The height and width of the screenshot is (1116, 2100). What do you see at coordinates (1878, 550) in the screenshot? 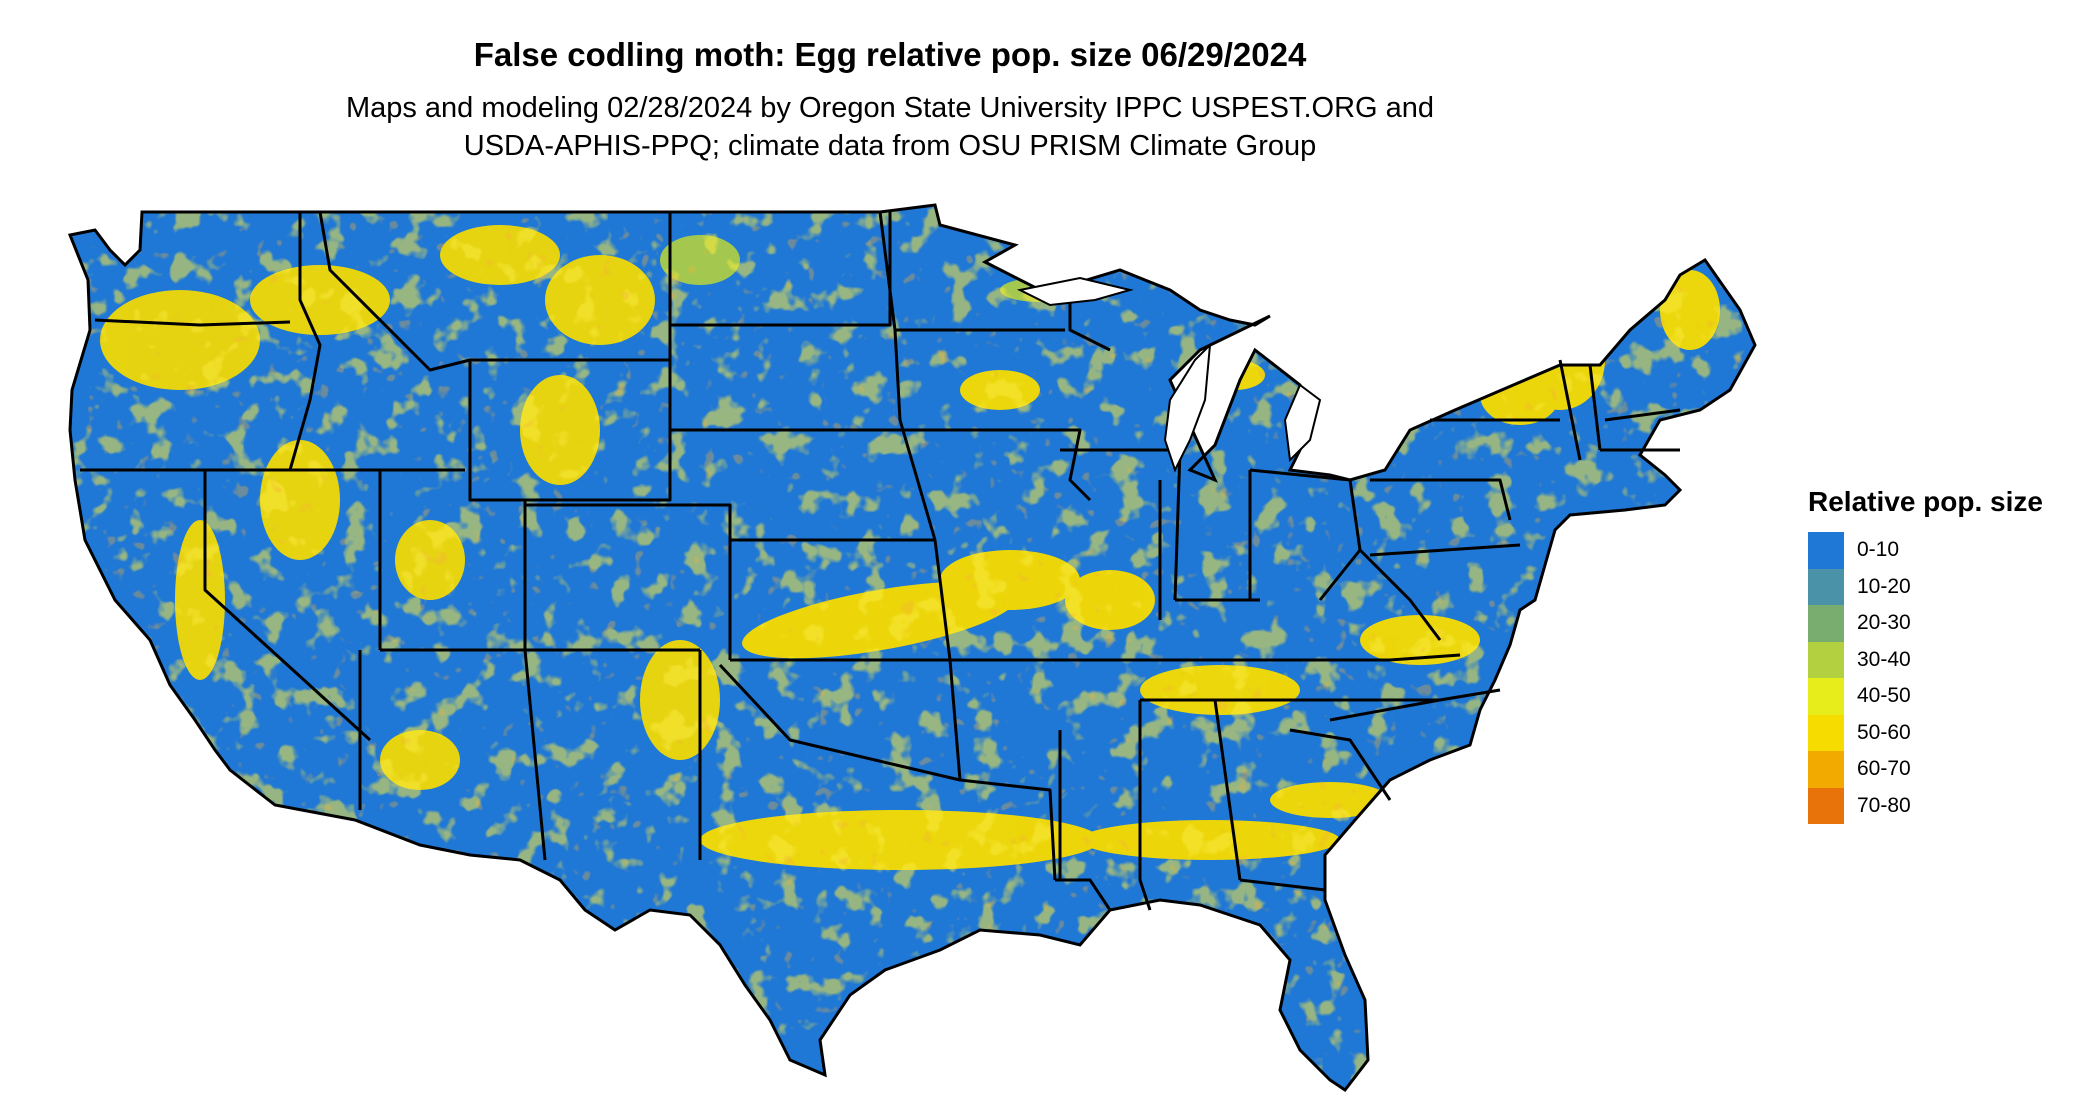
I see `legend-label: 0-10` at bounding box center [1878, 550].